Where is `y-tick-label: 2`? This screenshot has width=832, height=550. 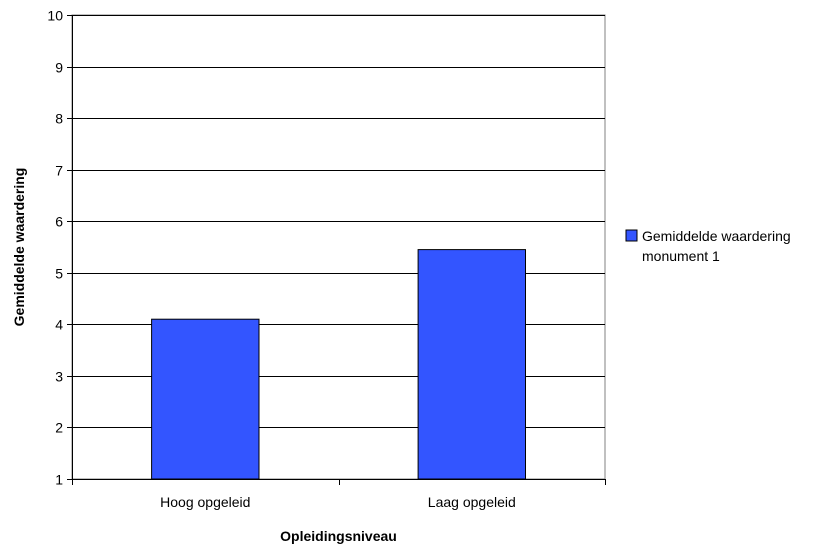 y-tick-label: 2 is located at coordinates (59, 428).